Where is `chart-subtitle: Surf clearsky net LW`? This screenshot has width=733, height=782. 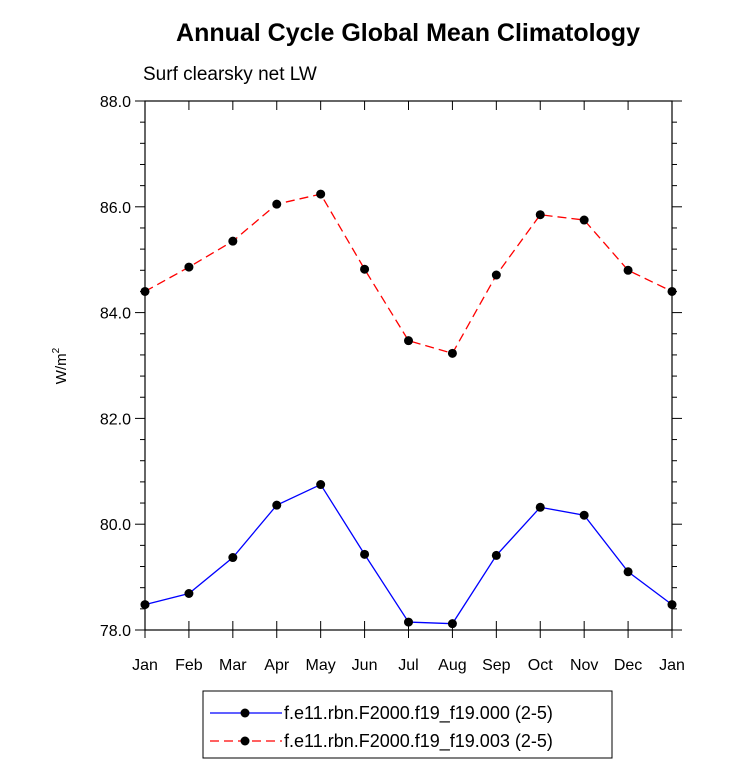 chart-subtitle: Surf clearsky net LW is located at coordinates (230, 74).